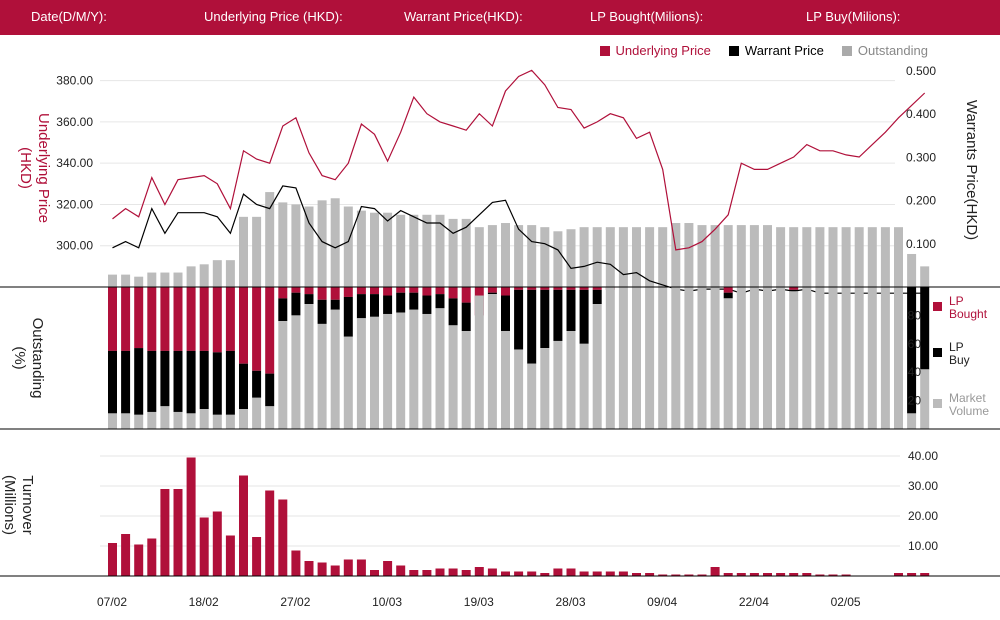 The image size is (1000, 620). Describe the element at coordinates (959, 360) in the screenshot. I see `side-legend-line: Buy` at that location.